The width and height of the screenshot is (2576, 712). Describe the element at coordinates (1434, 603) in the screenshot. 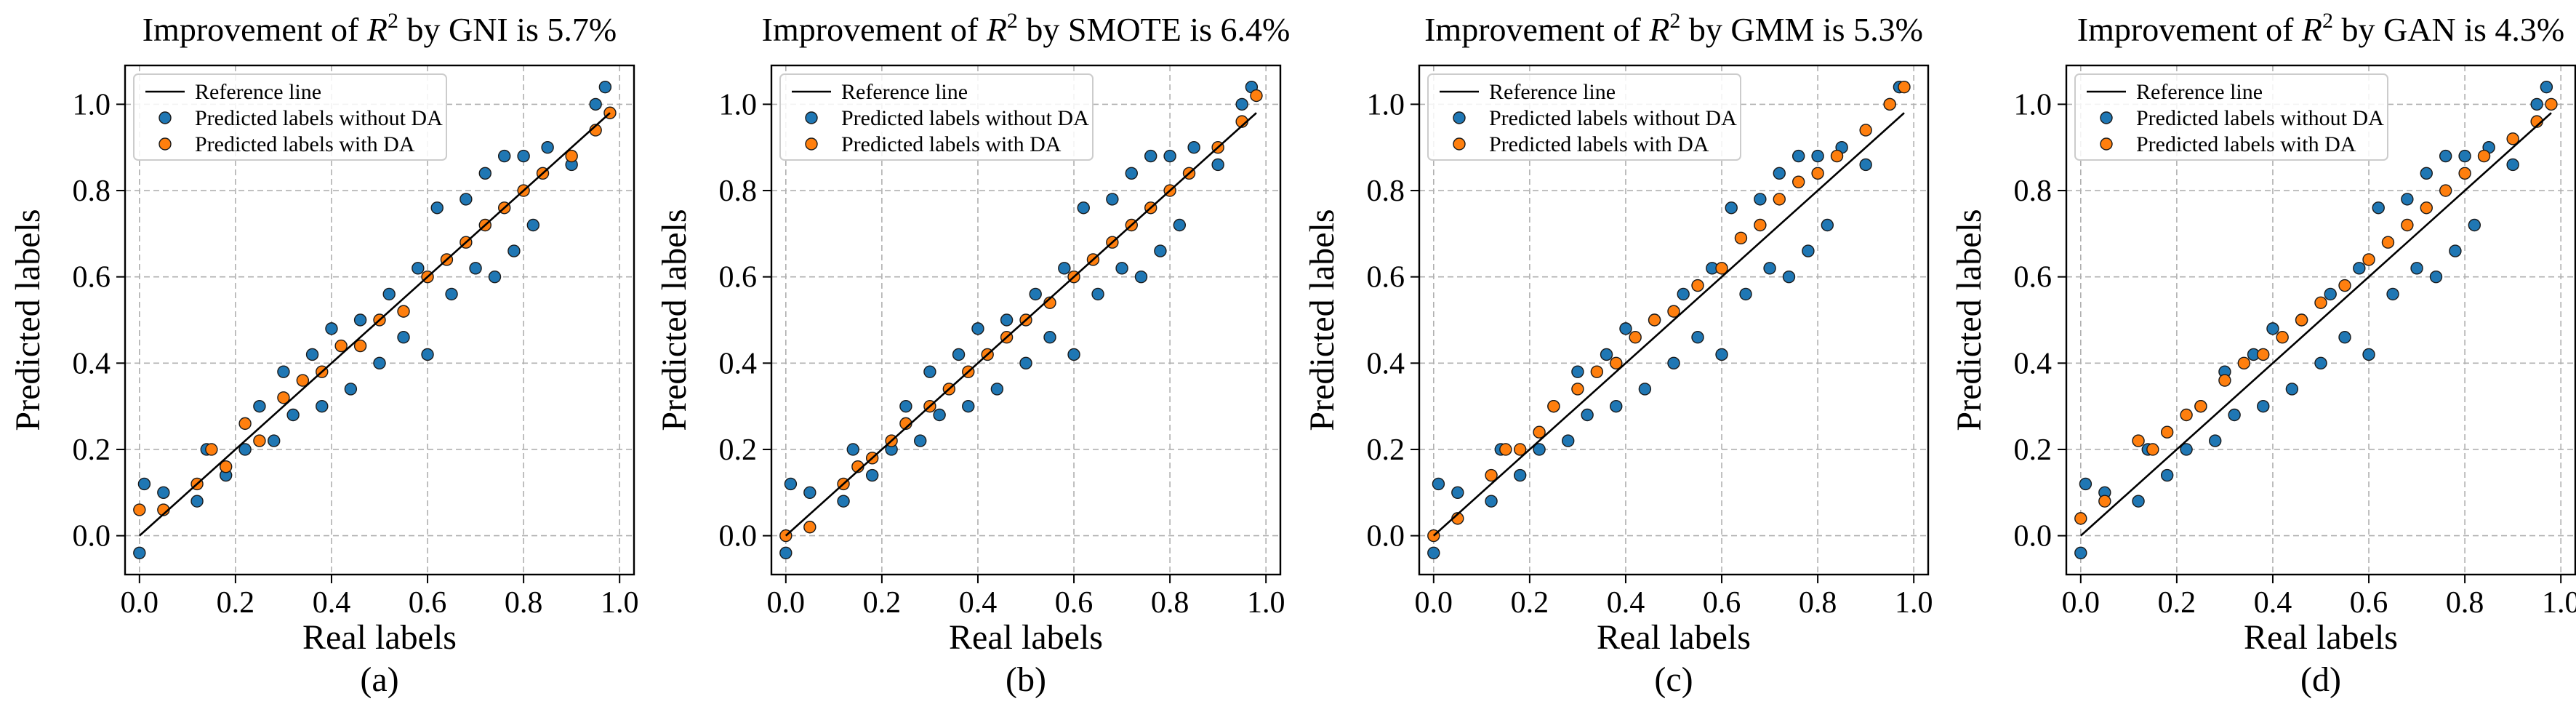

I see `x-tick-label: 0.0` at that location.